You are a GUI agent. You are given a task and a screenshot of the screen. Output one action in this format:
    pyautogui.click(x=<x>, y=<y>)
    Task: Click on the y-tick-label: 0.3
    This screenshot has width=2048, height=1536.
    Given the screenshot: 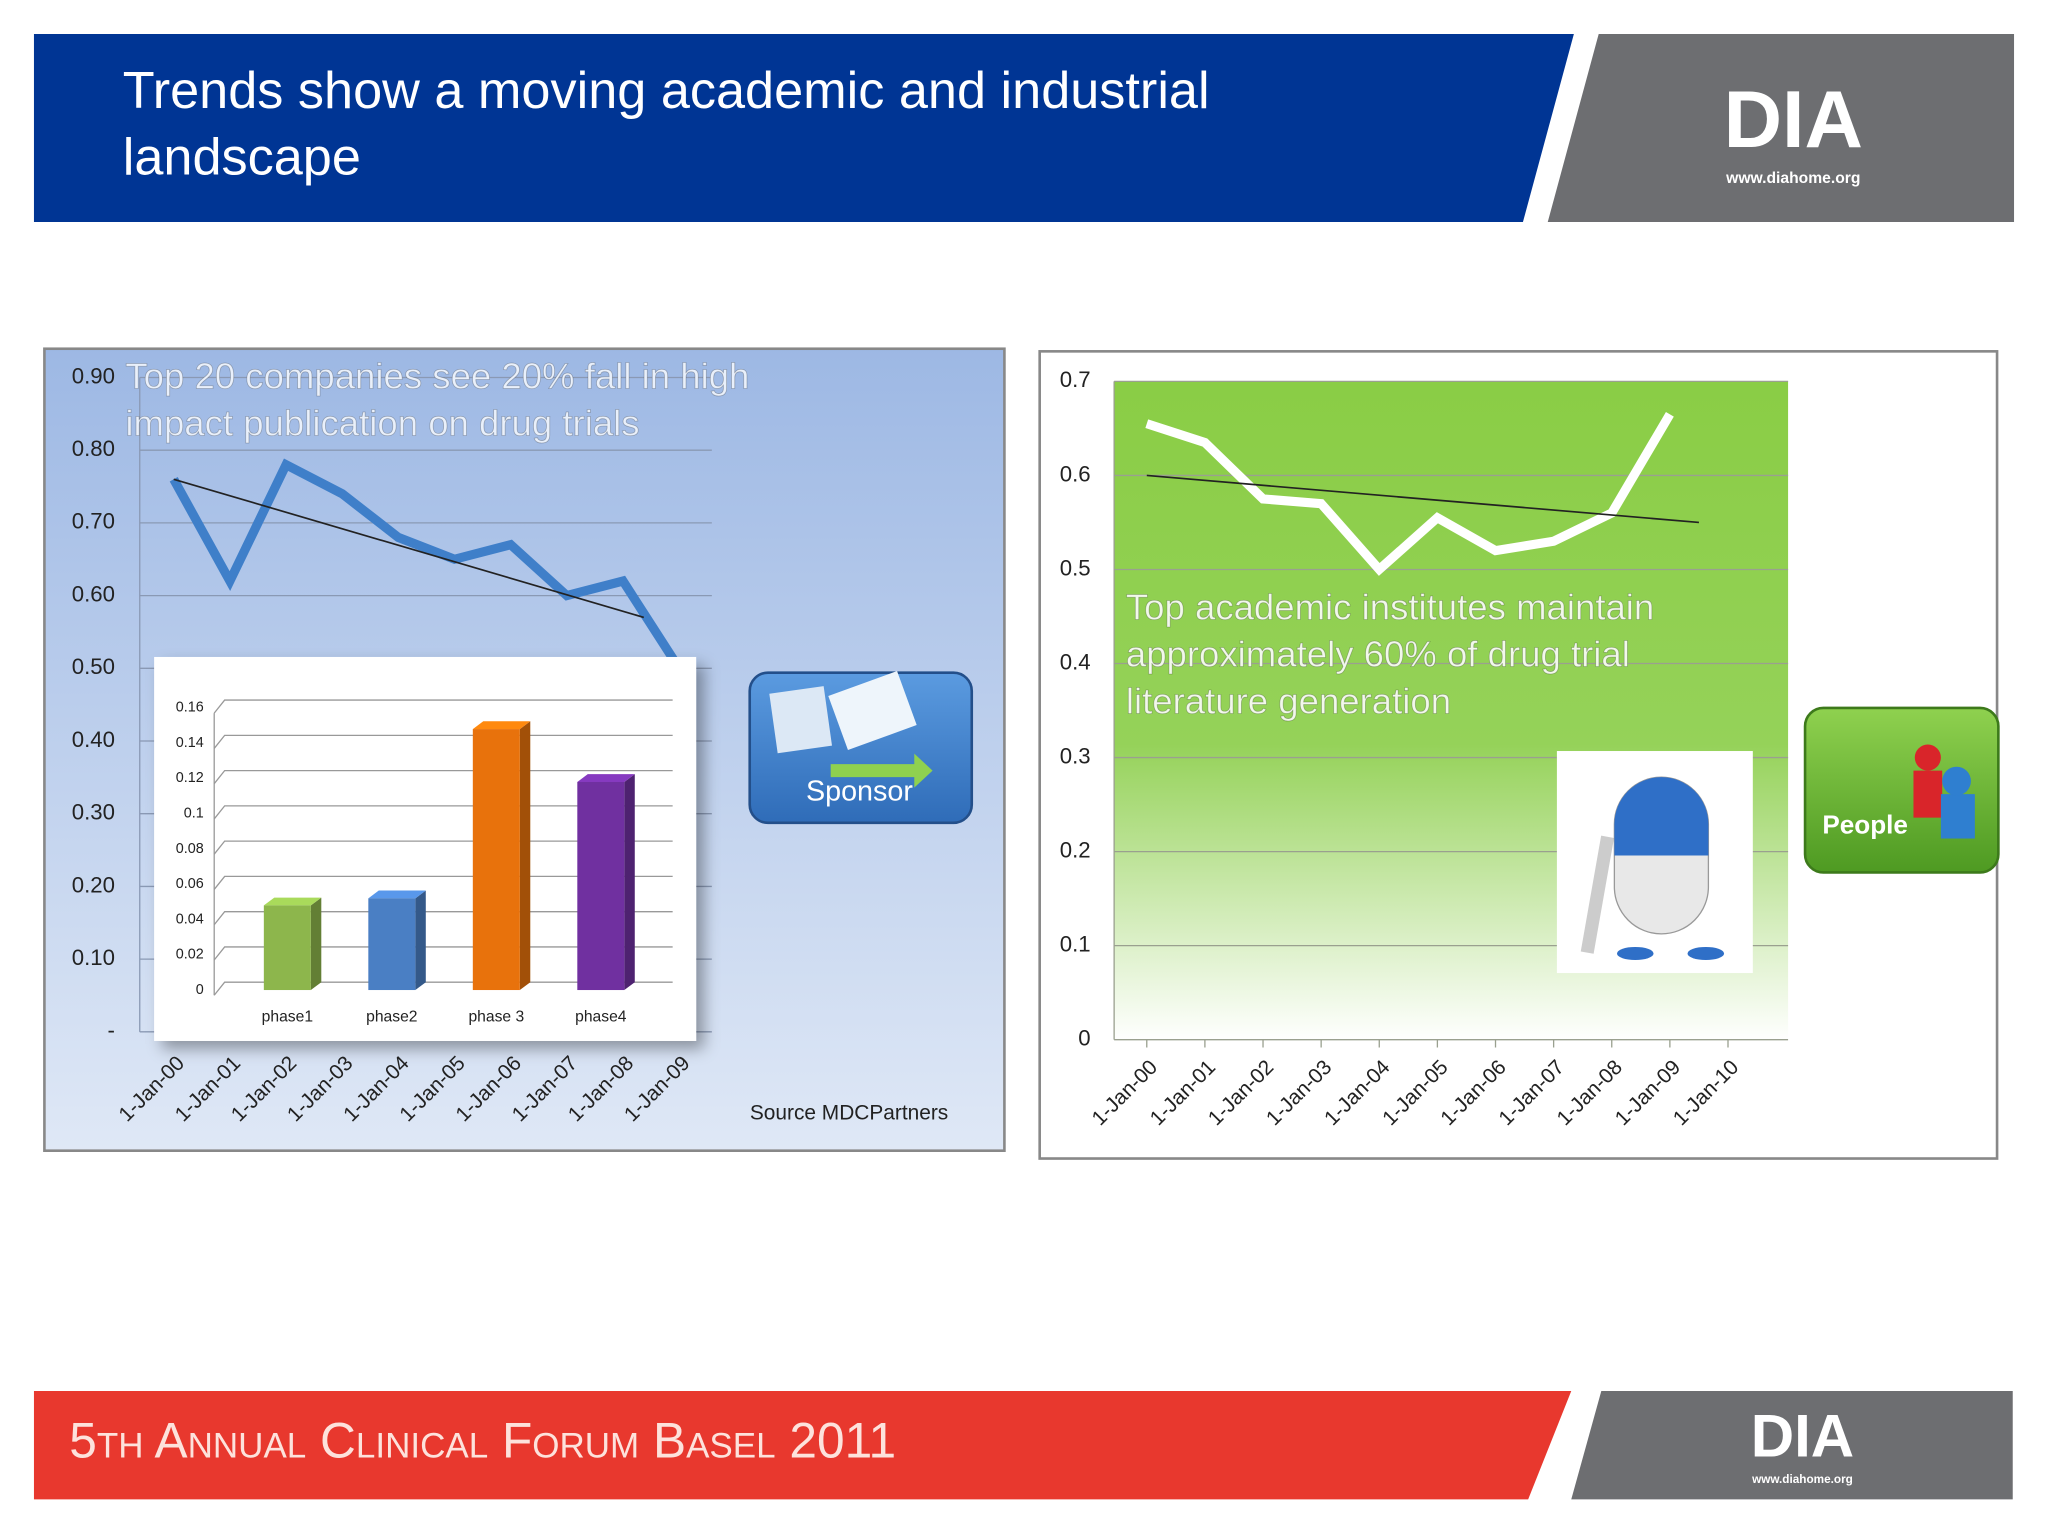 What is the action you would take?
    pyautogui.click(x=1075, y=755)
    